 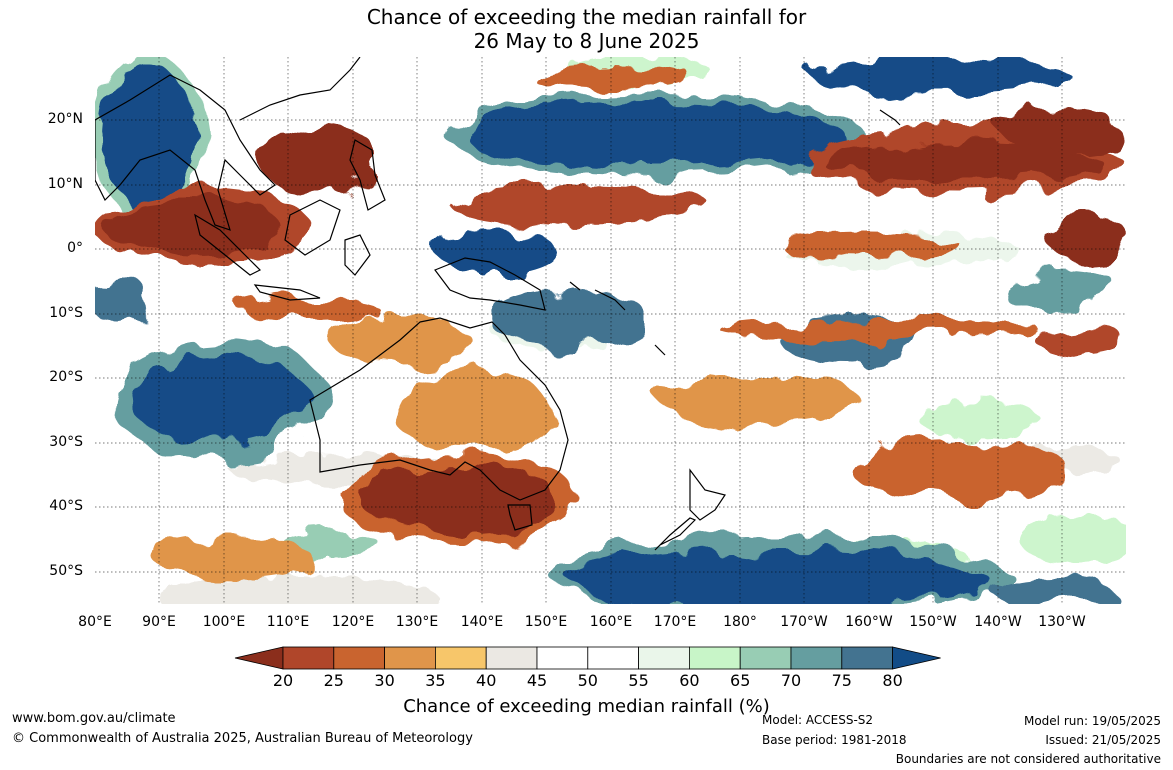 What do you see at coordinates (841, 680) in the screenshot?
I see `colorbar-tick-label: 75` at bounding box center [841, 680].